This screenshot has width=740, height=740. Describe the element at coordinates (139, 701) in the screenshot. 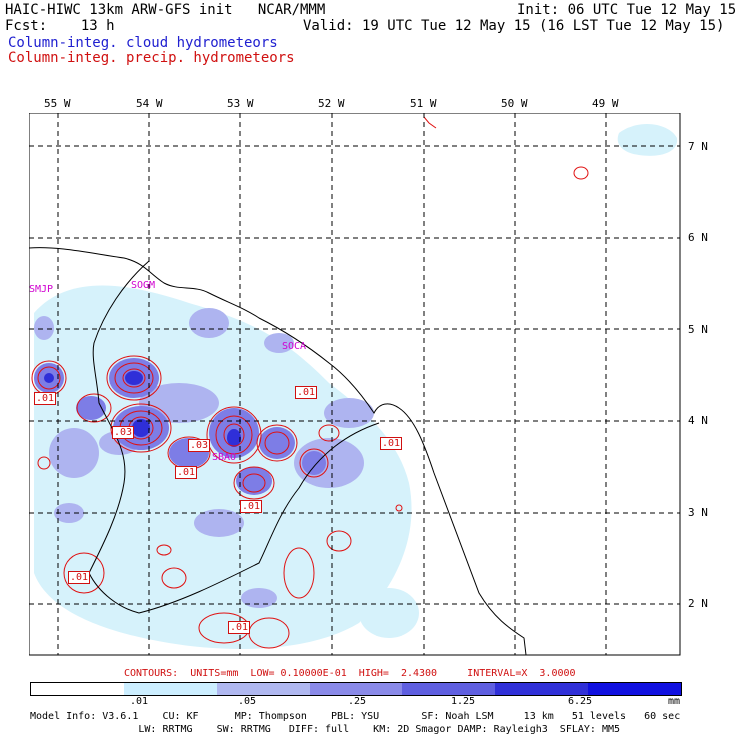

I see `colorbar-tick: .01` at that location.